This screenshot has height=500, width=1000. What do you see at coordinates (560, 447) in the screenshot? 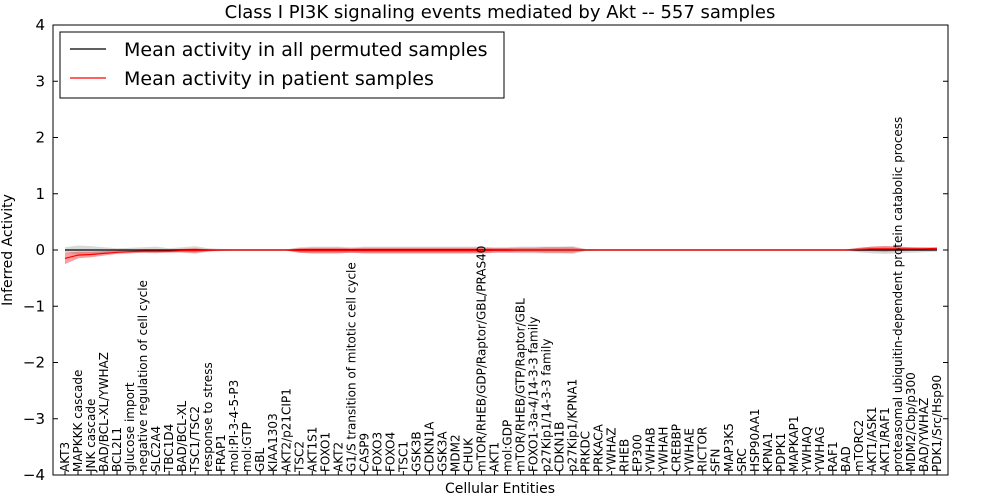
I see `x-tick-label: CDKN1B` at bounding box center [560, 447].